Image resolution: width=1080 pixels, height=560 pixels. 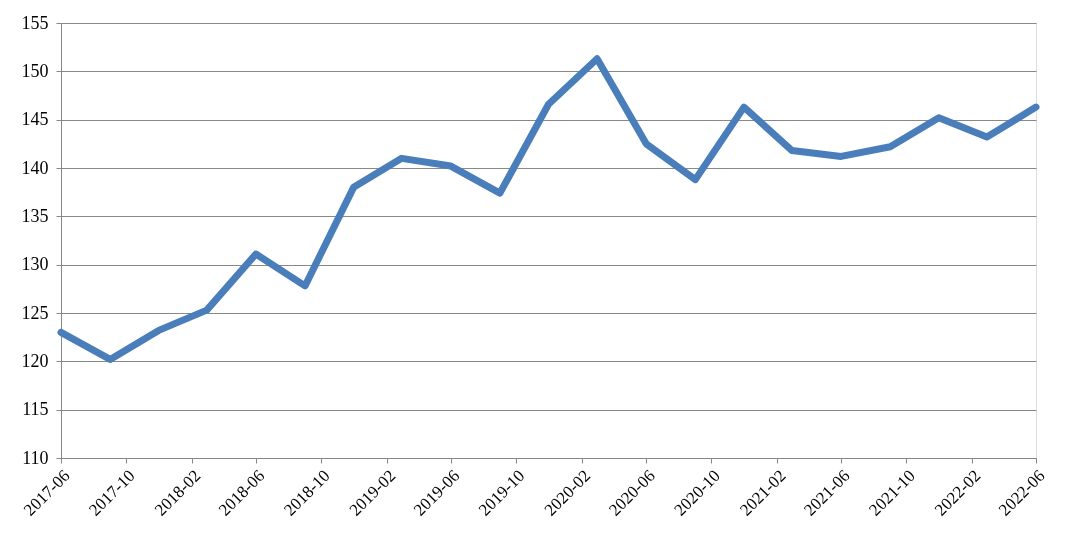 I want to click on y-tick-label: 110, so click(x=35, y=457).